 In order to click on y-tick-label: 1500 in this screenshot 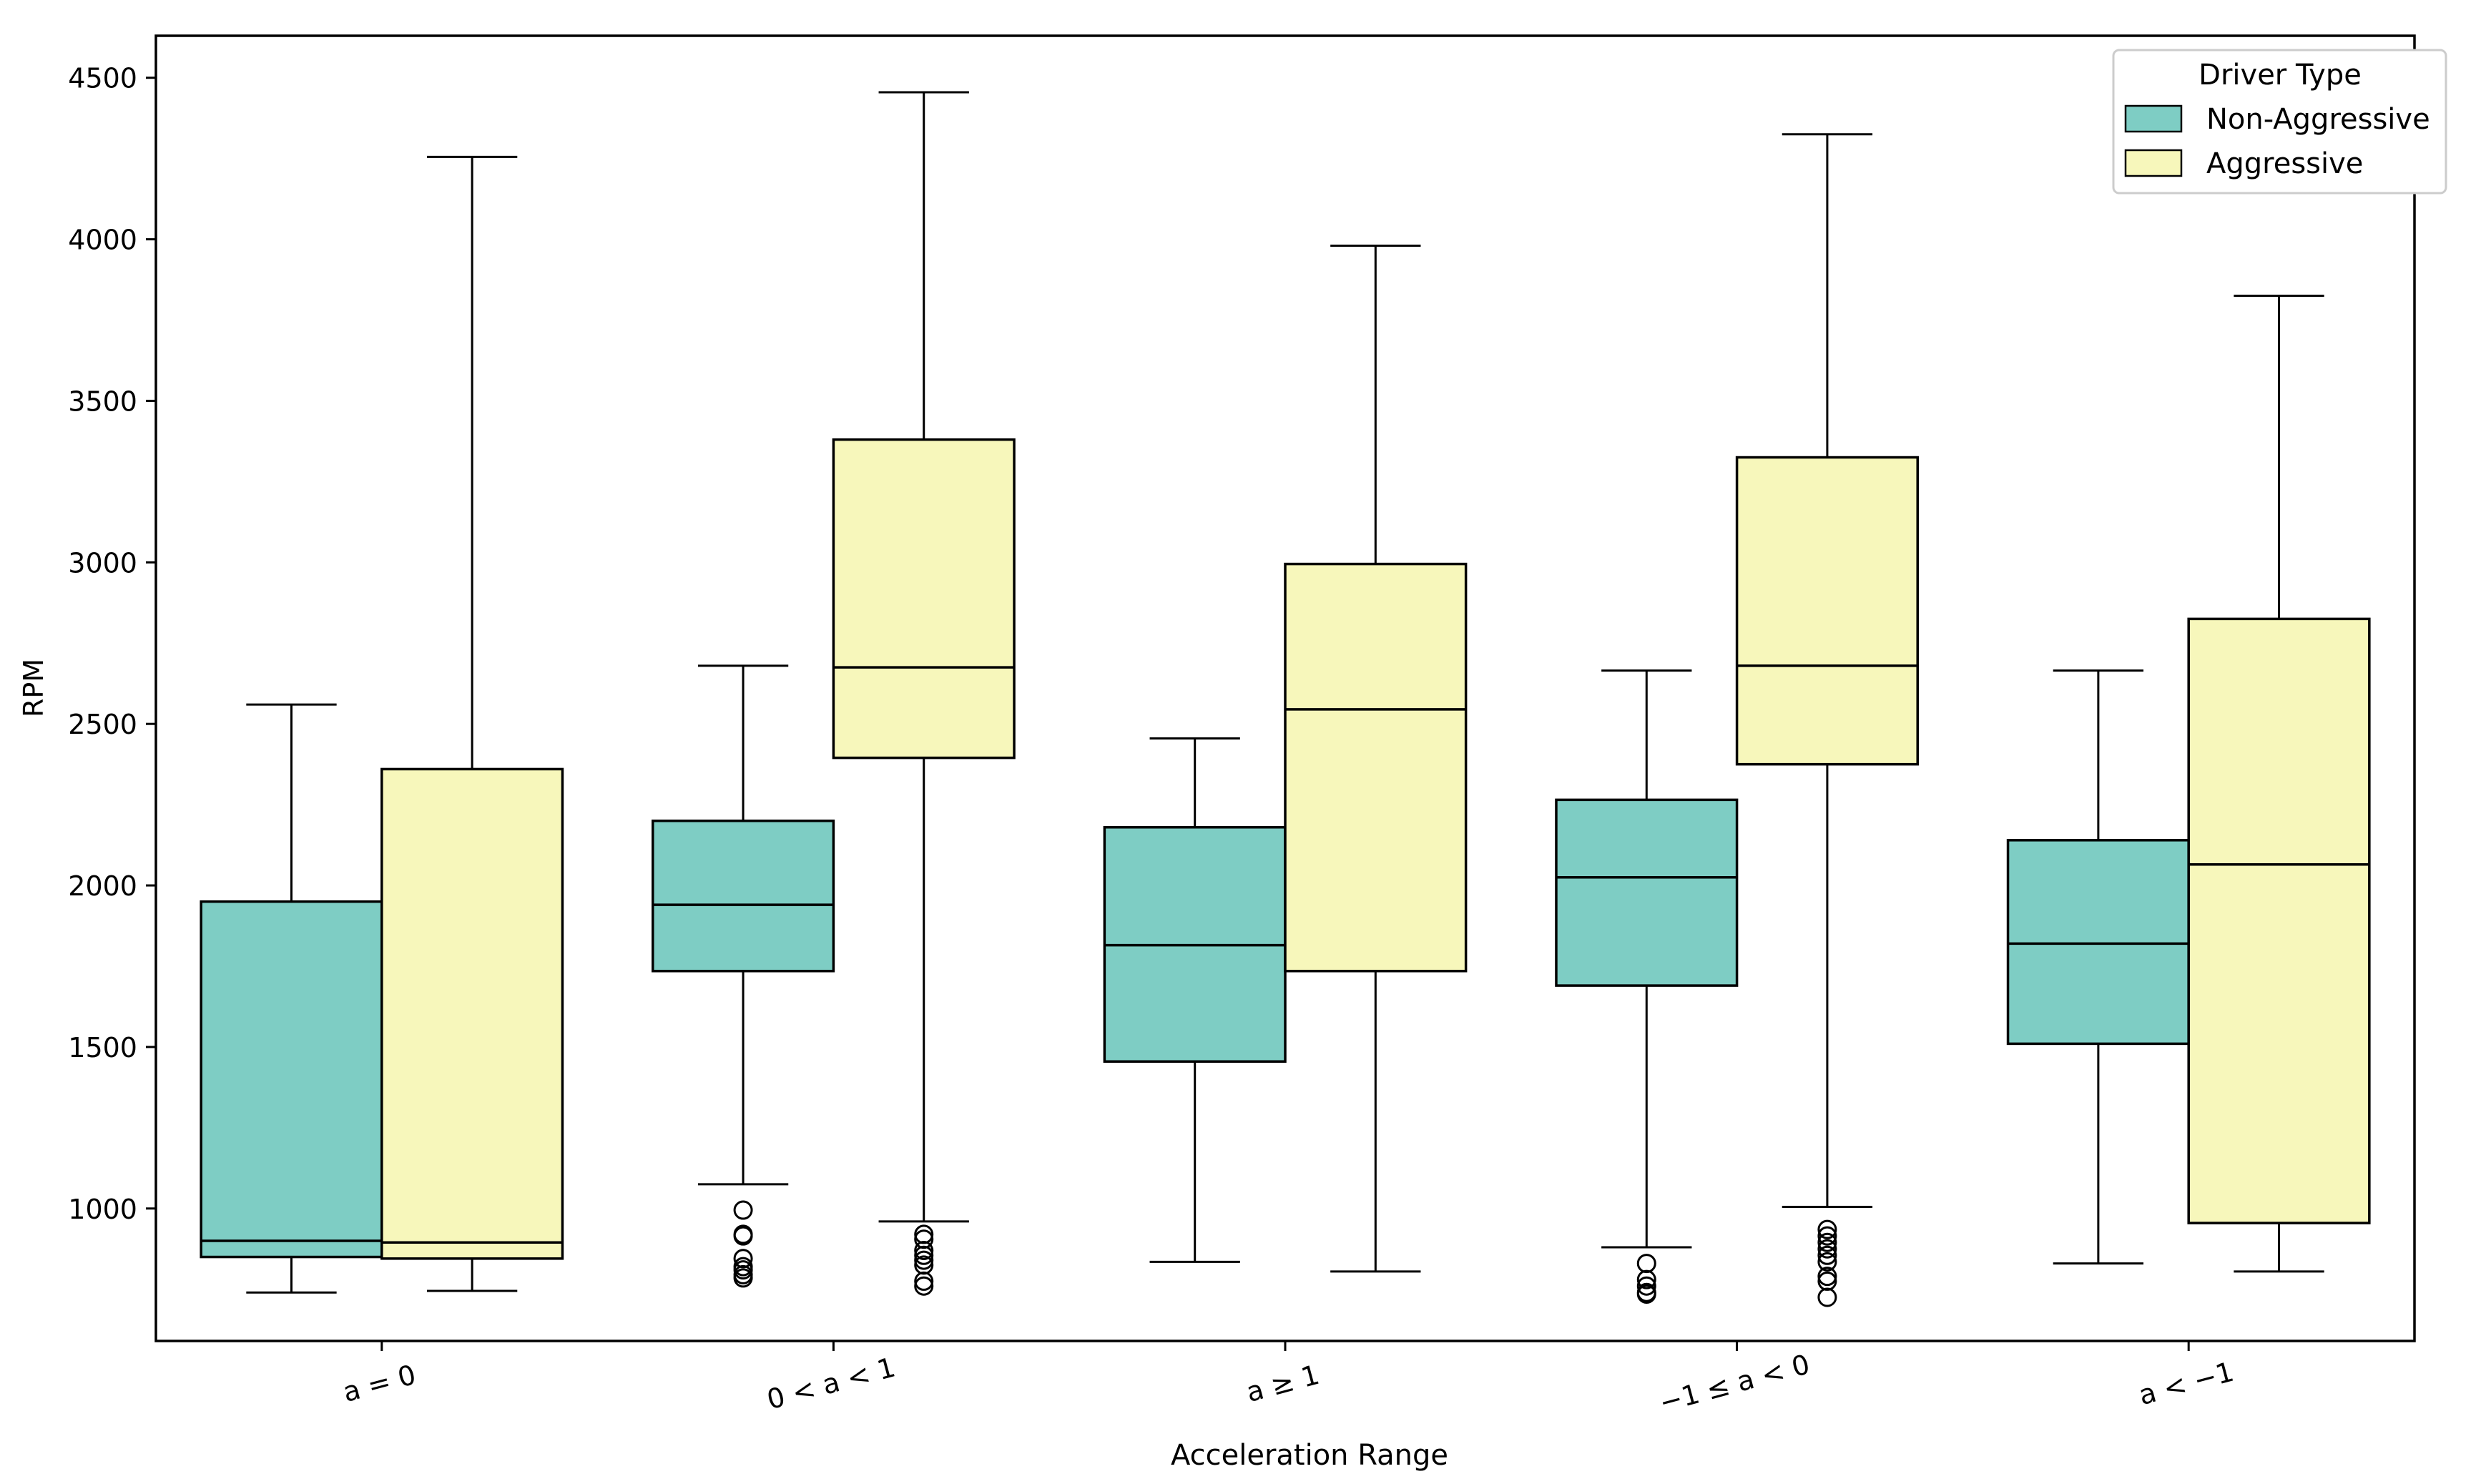, I will do `click(103, 1048)`.